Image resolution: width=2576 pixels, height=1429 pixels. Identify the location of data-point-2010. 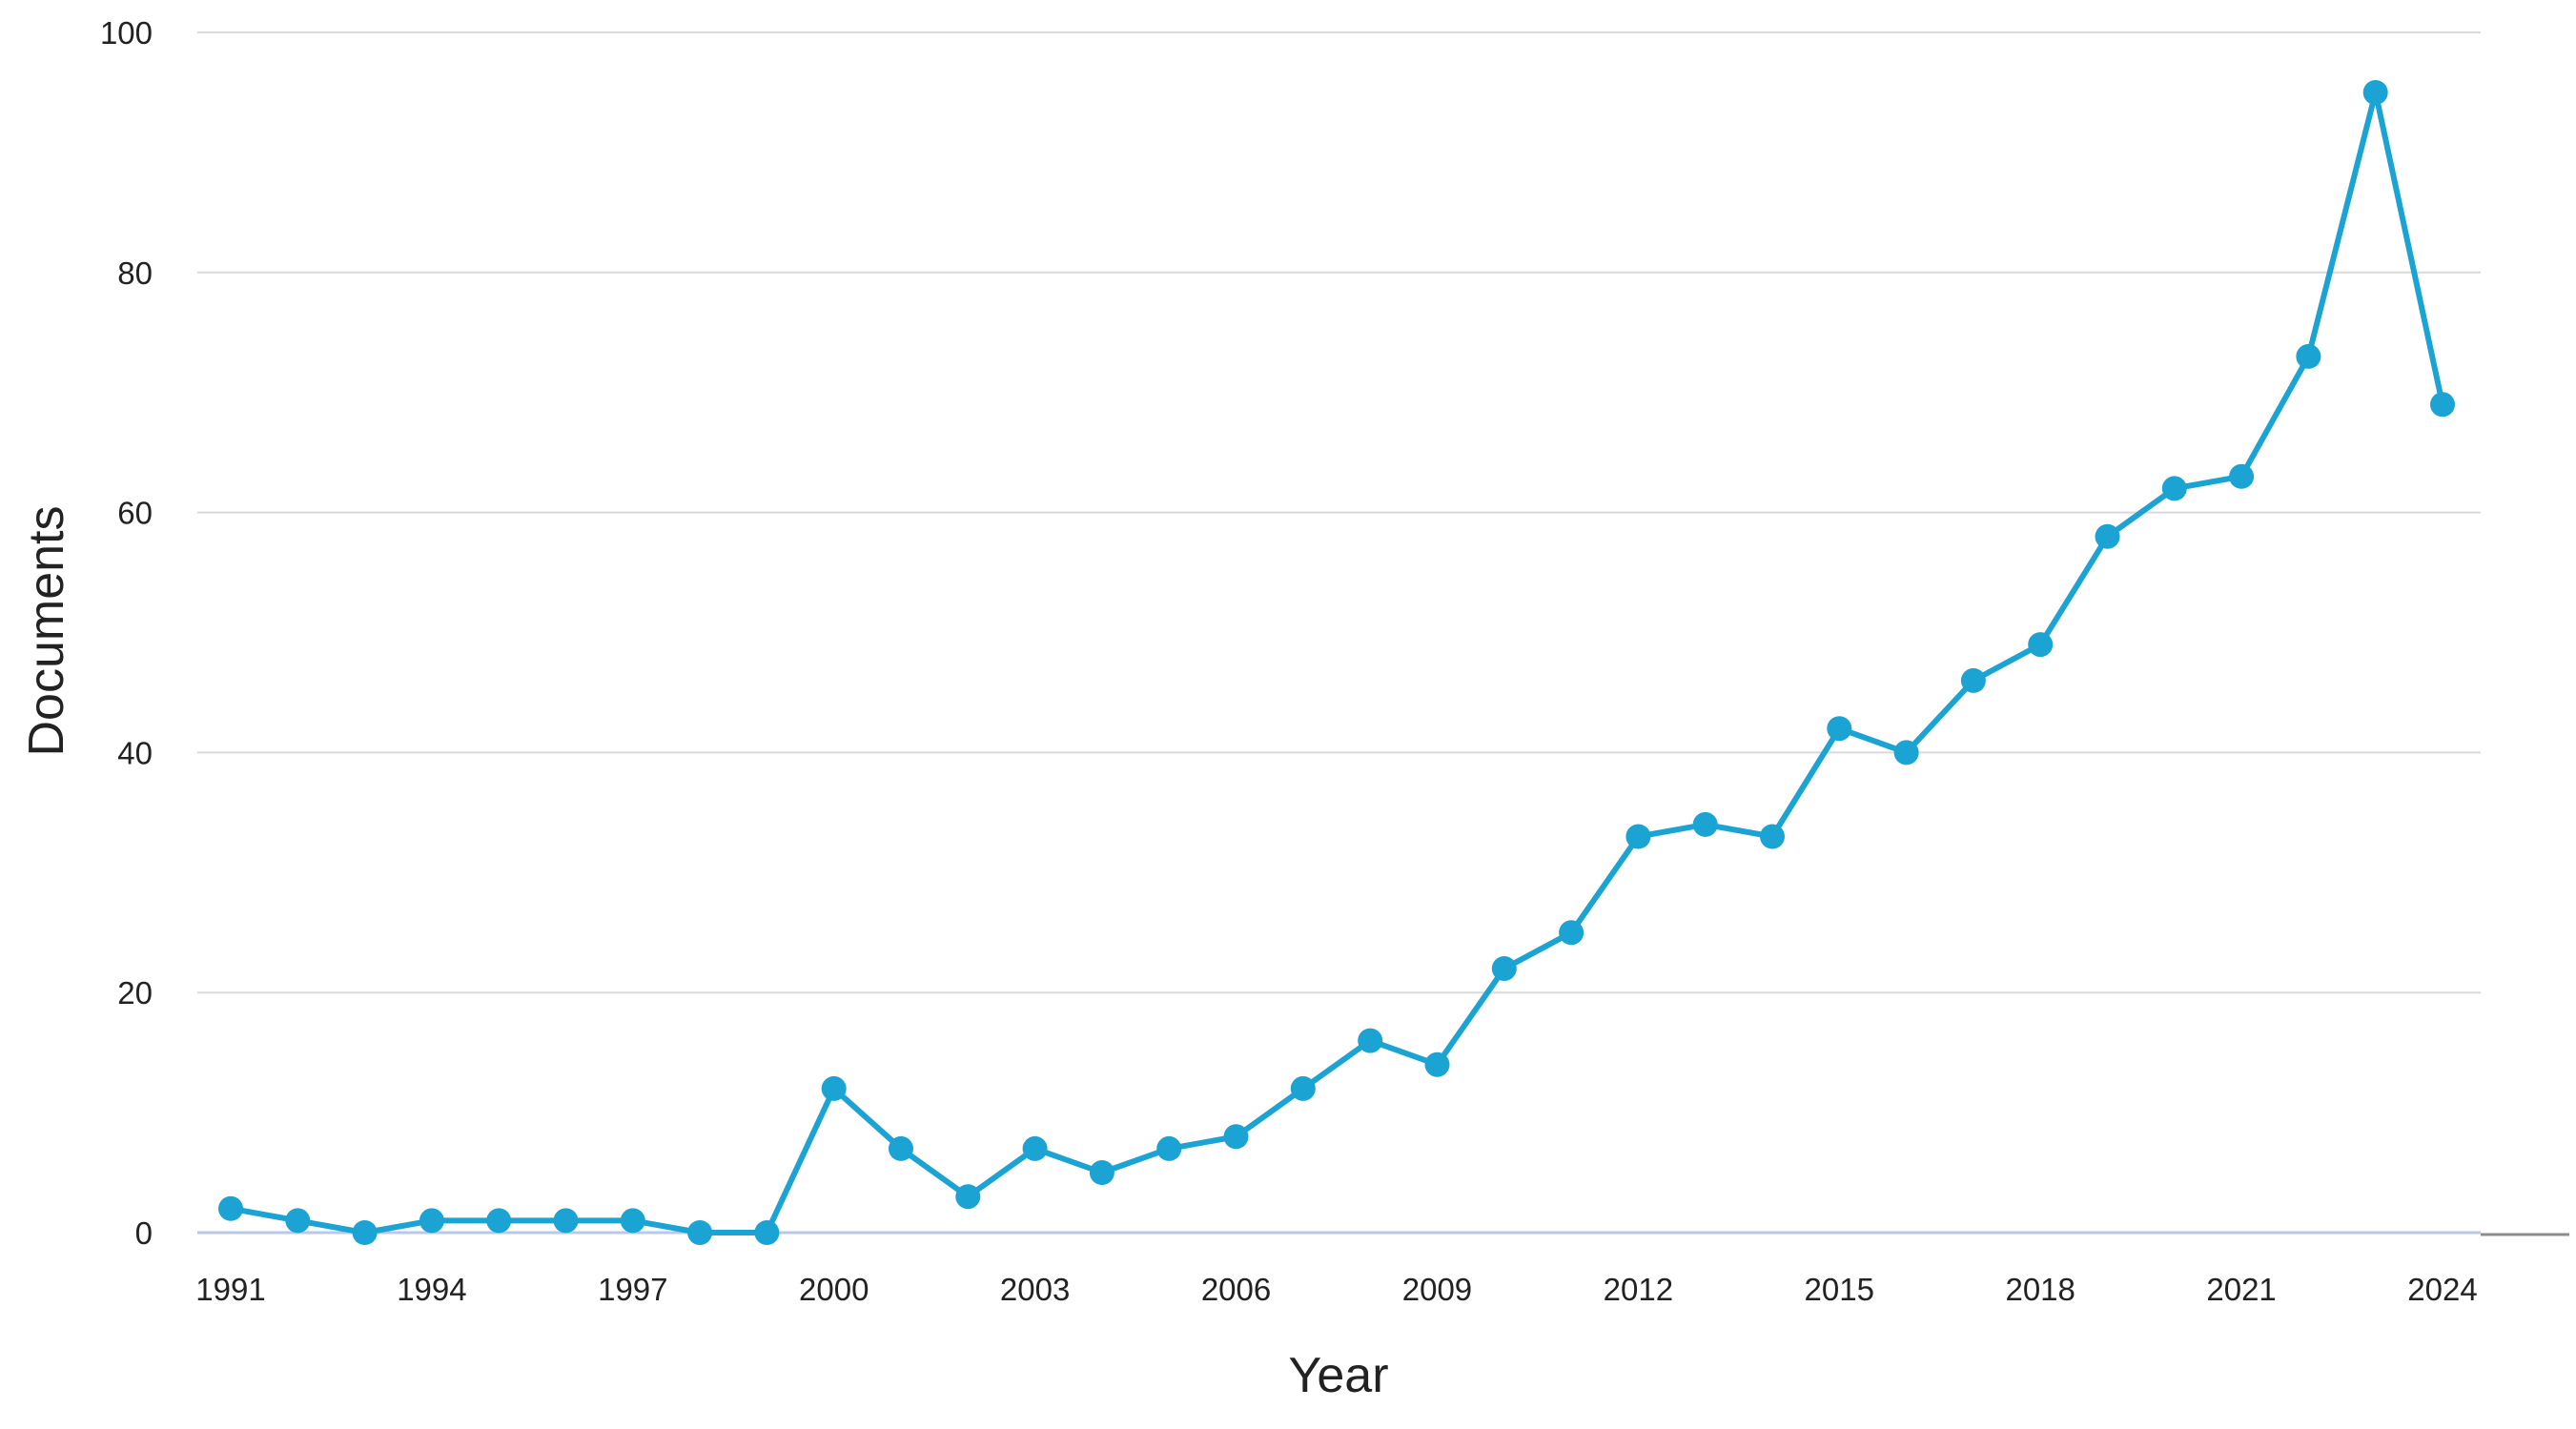
(1504, 968).